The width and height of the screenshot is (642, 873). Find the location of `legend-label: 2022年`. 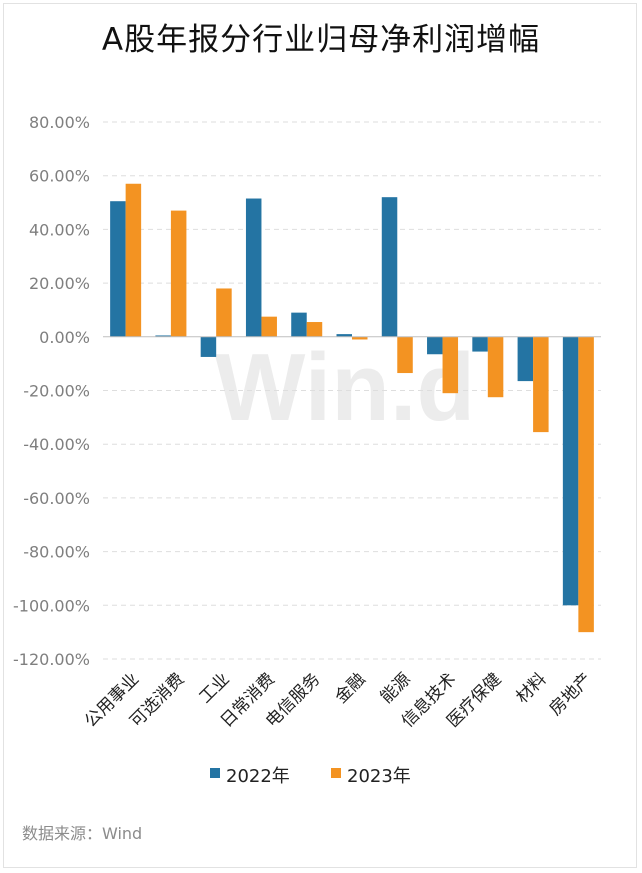

legend-label: 2022年 is located at coordinates (258, 776).